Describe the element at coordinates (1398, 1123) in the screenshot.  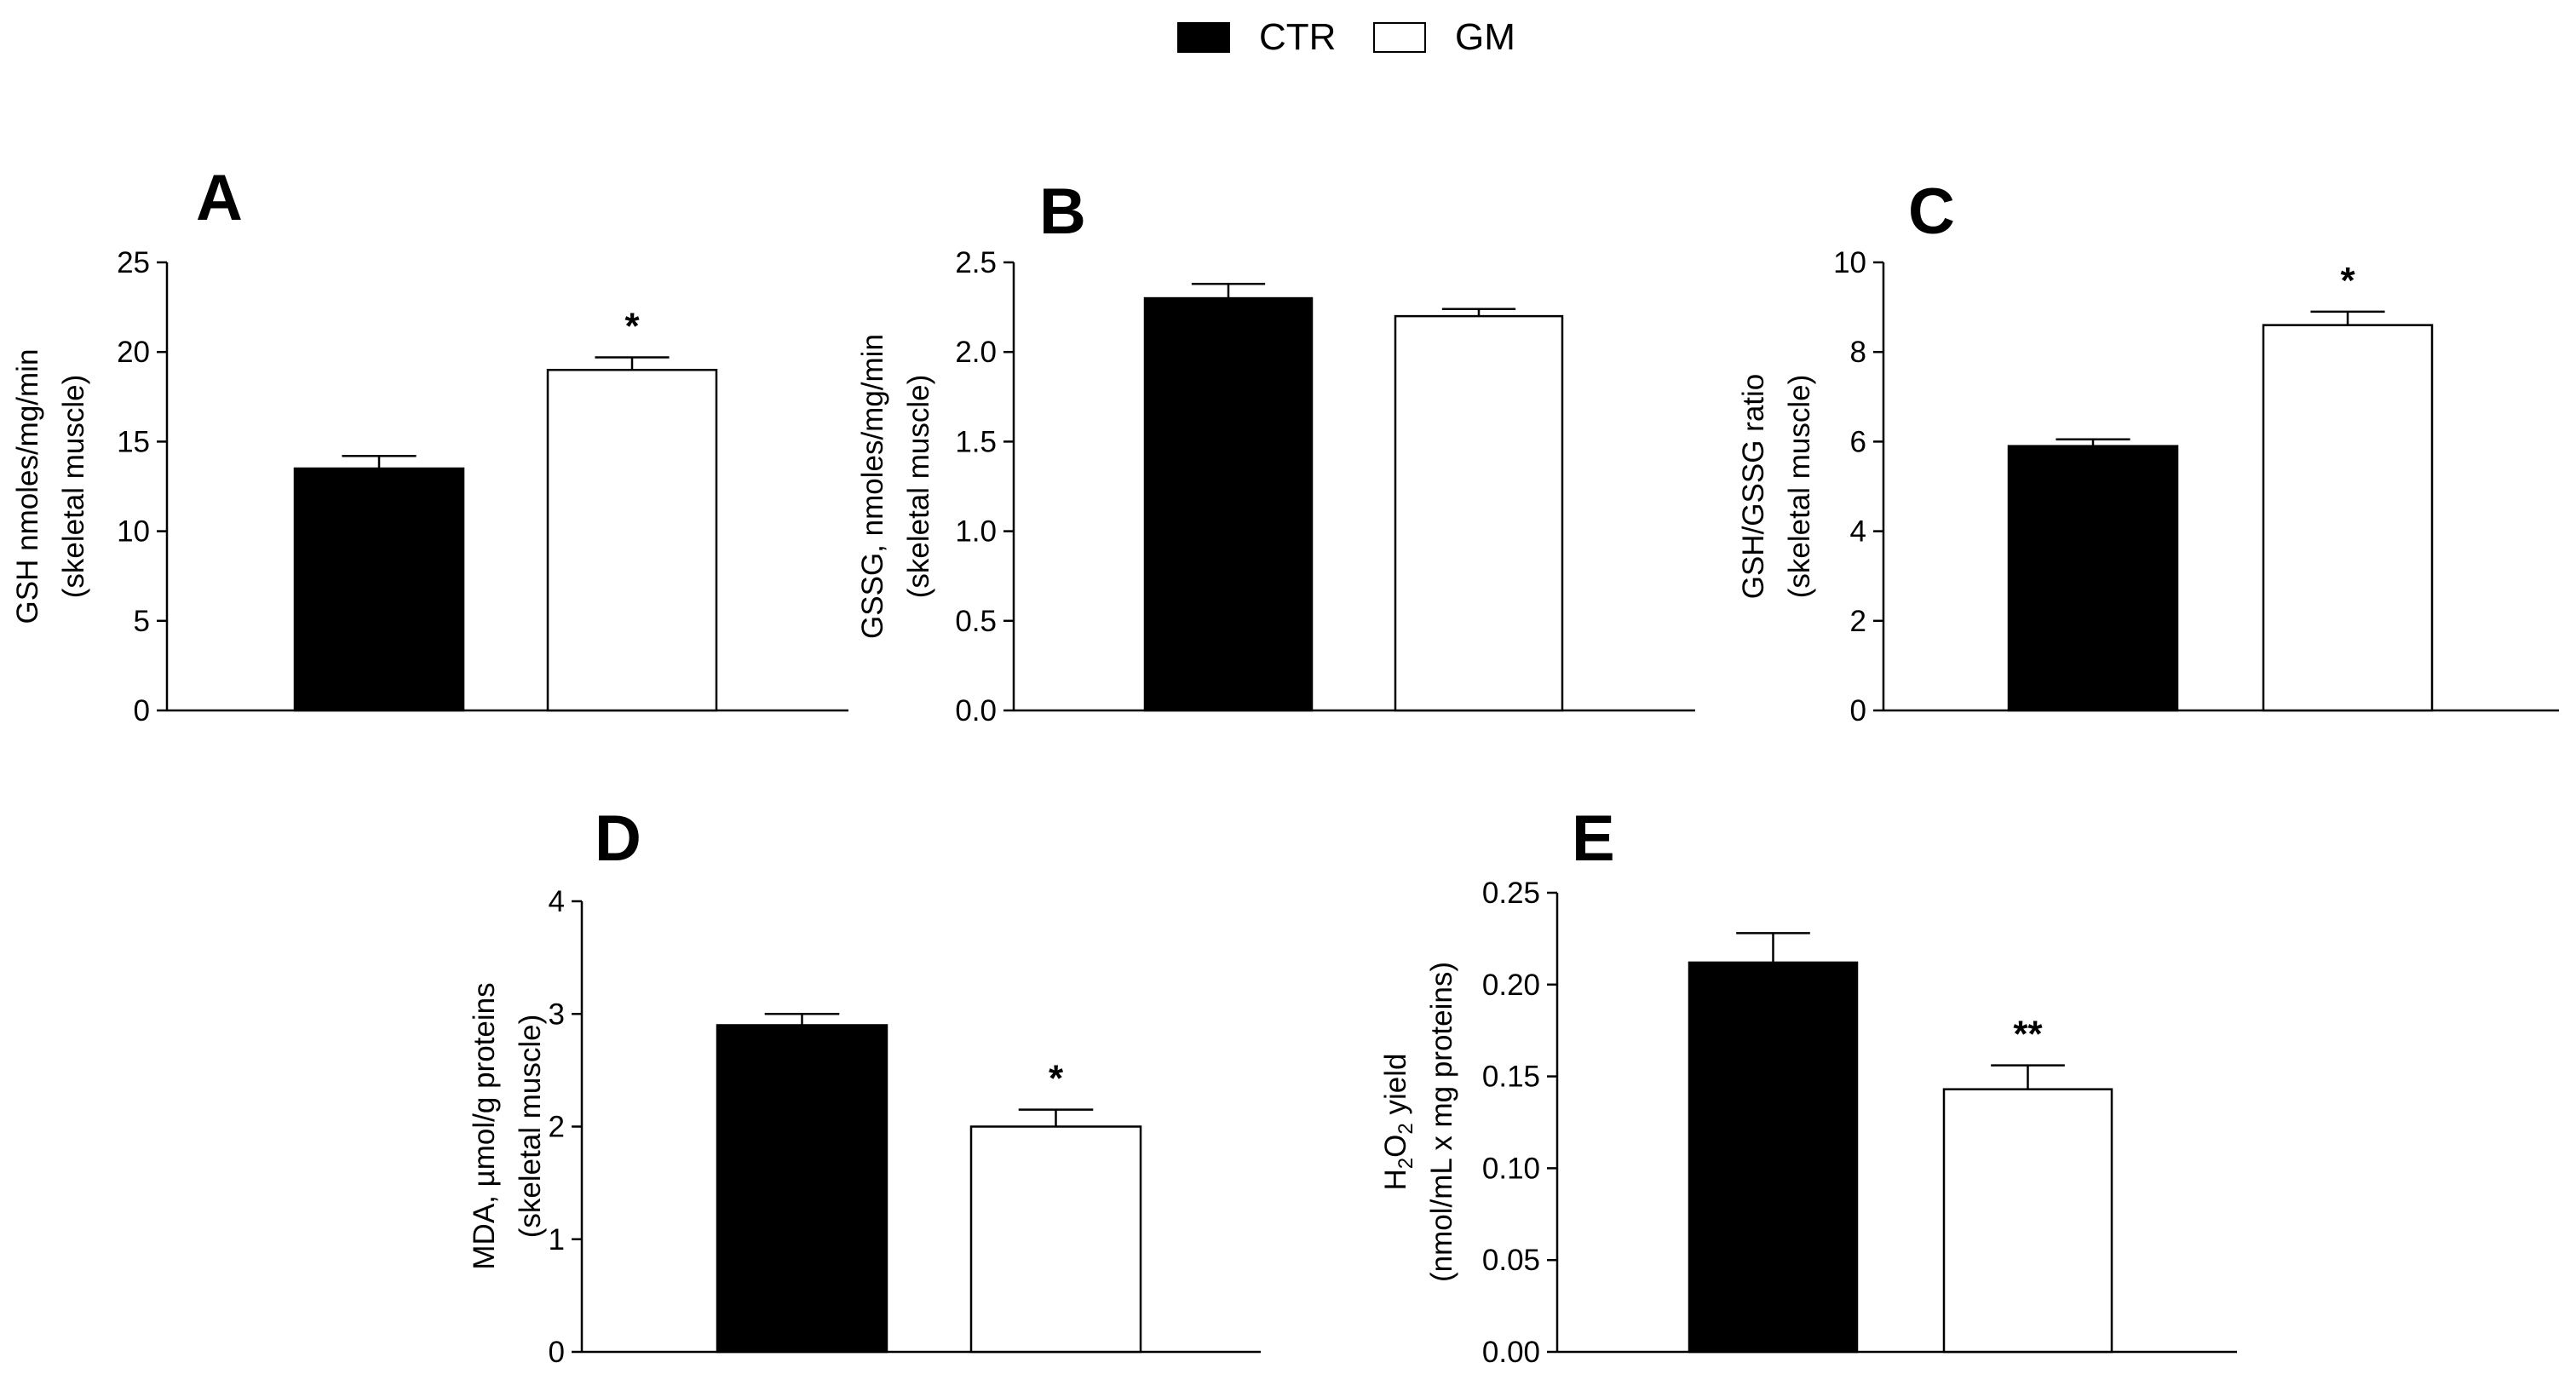
I see `y-axis-label: H2O2 yield` at that location.